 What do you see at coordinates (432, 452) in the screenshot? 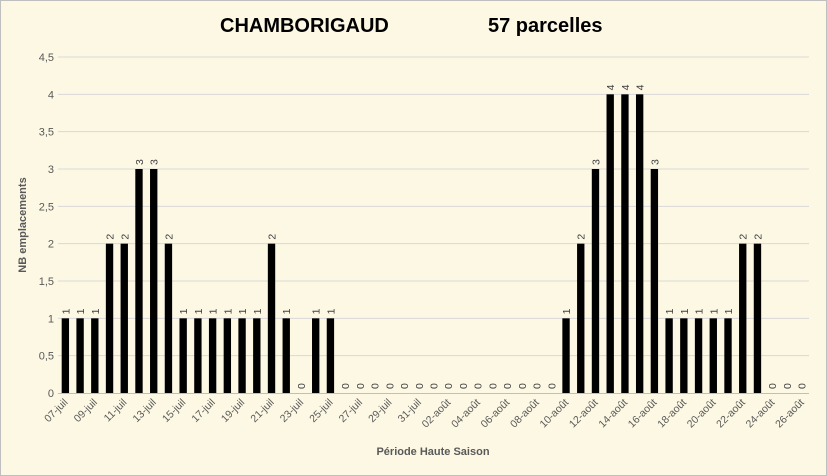
I see `x-axis-title: Période Haute Saison` at bounding box center [432, 452].